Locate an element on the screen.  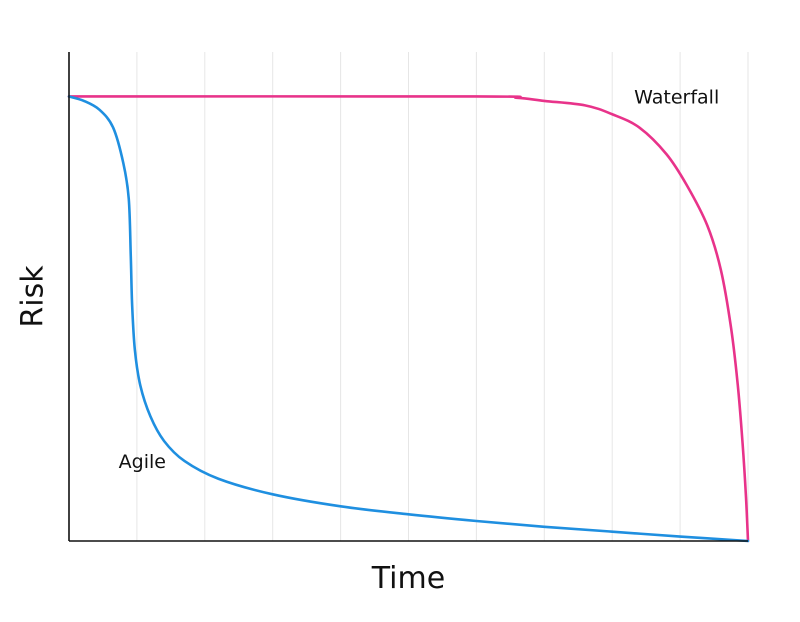
x-axis-title: Time is located at coordinates (408, 578).